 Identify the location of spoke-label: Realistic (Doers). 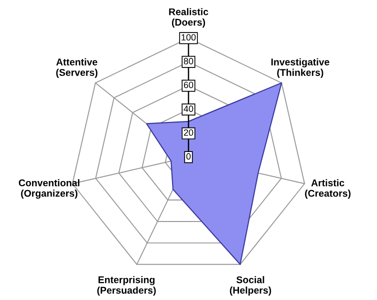
(188, 18).